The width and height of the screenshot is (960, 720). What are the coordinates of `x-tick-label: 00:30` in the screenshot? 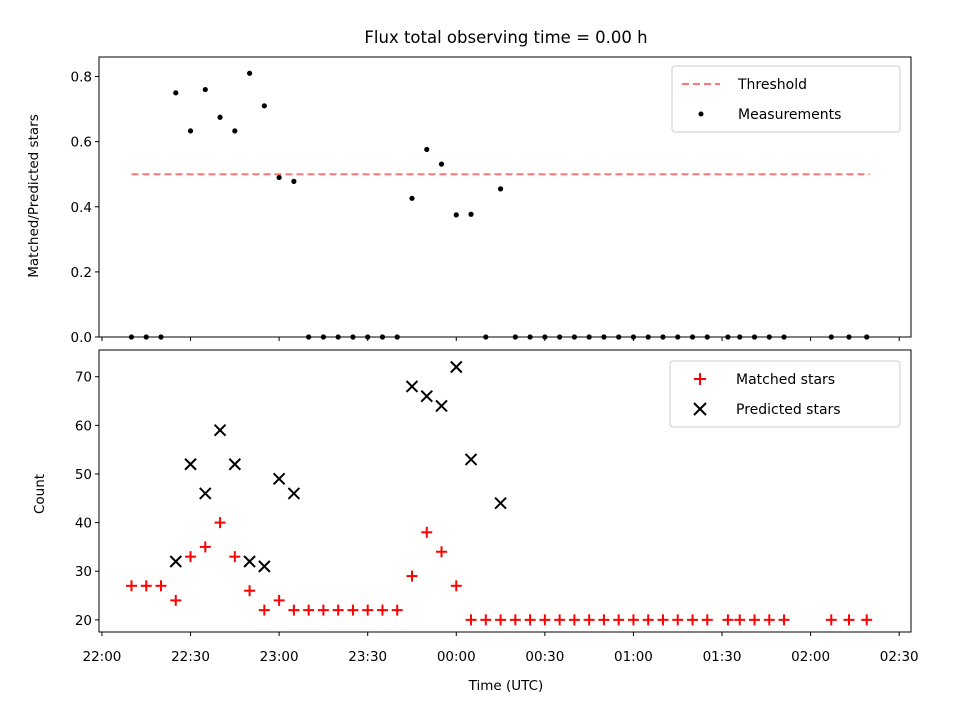 It's located at (544, 657).